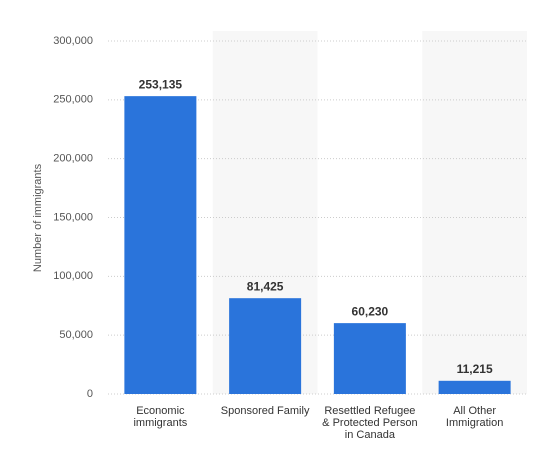 This screenshot has height=467, width=541. I want to click on value-label: 253,135, so click(161, 84).